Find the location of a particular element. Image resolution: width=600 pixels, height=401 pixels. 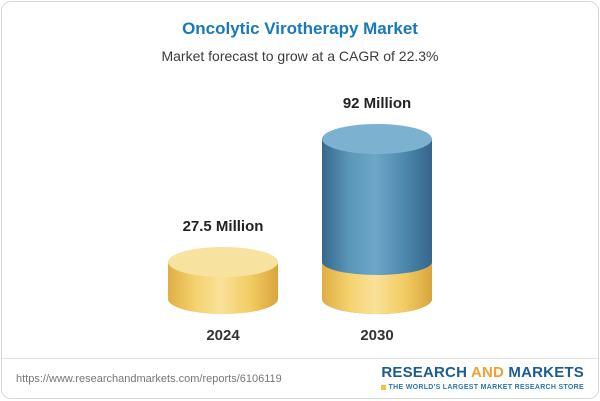

cylinder-2024 is located at coordinates (223, 280).